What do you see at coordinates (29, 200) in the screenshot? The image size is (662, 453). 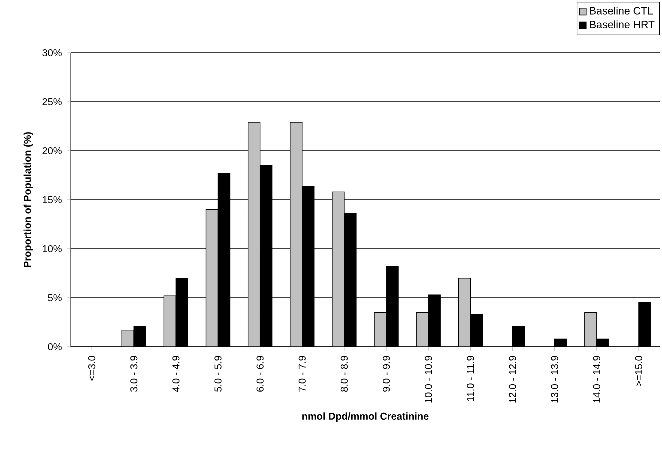 I see `y-axis-title: Proportion of Population (%)` at bounding box center [29, 200].